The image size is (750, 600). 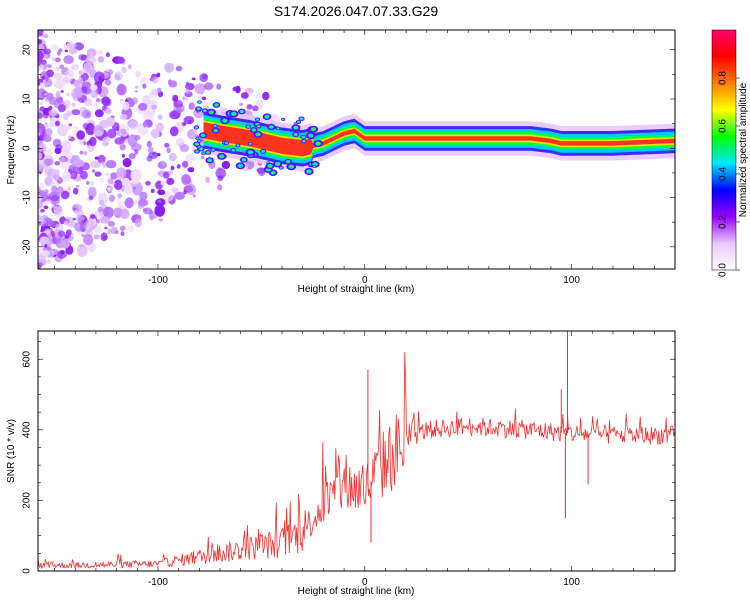 What do you see at coordinates (27, 246) in the screenshot?
I see `y-tick-label: -20` at bounding box center [27, 246].